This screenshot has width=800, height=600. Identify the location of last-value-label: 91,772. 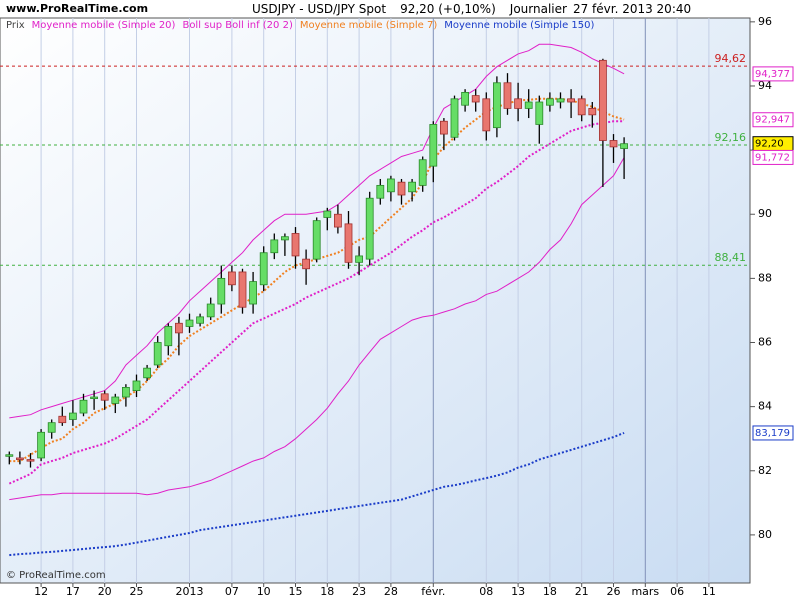
(772, 157).